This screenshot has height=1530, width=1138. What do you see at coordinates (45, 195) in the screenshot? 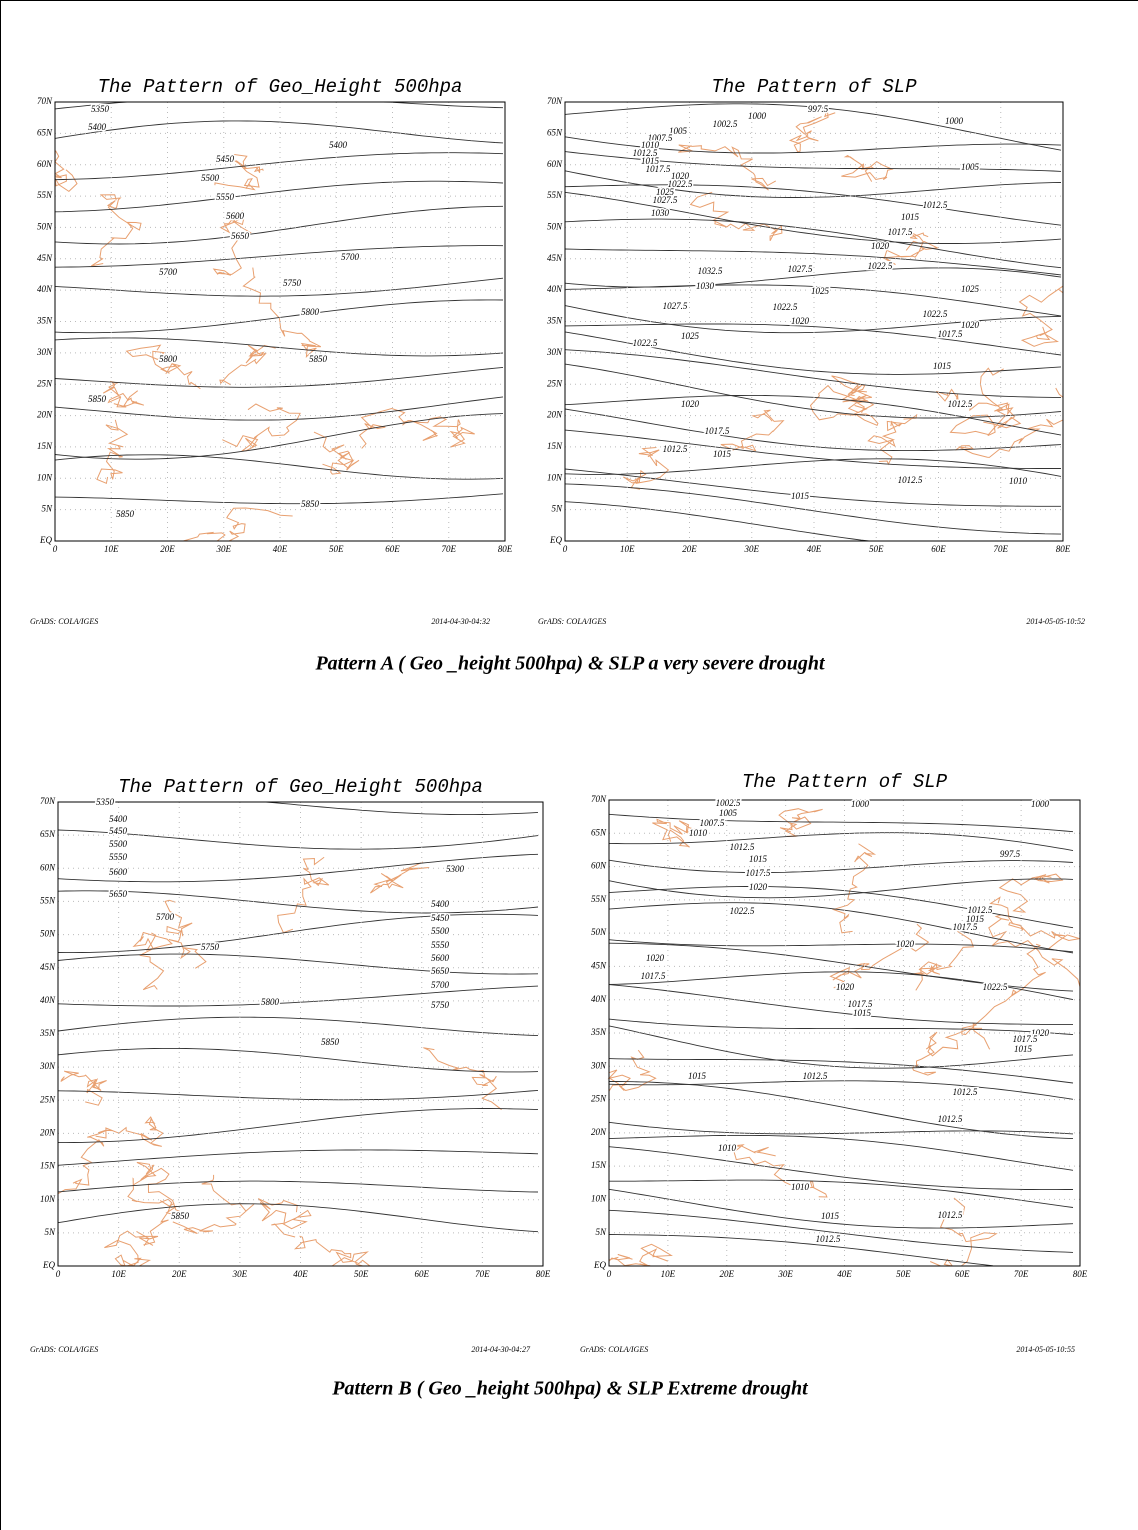
I see `lat-label: 55N` at bounding box center [45, 195].